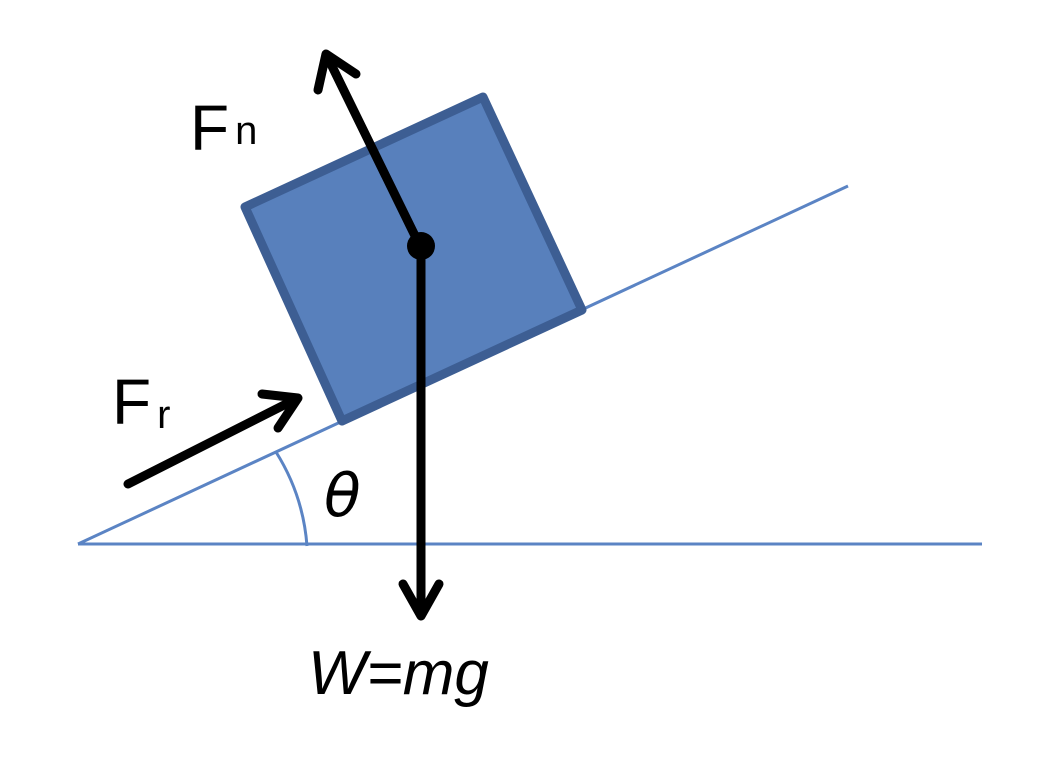 This screenshot has width=1048, height=774. What do you see at coordinates (398, 673) in the screenshot?
I see `weight-label: W=mg` at bounding box center [398, 673].